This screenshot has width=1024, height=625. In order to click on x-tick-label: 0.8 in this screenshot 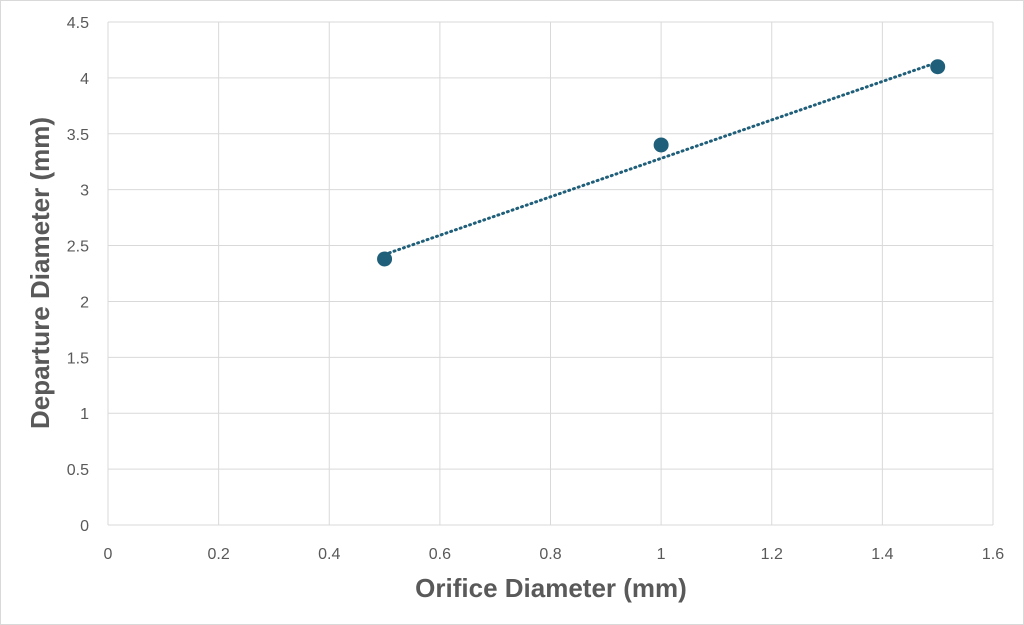, I will do `click(550, 554)`.